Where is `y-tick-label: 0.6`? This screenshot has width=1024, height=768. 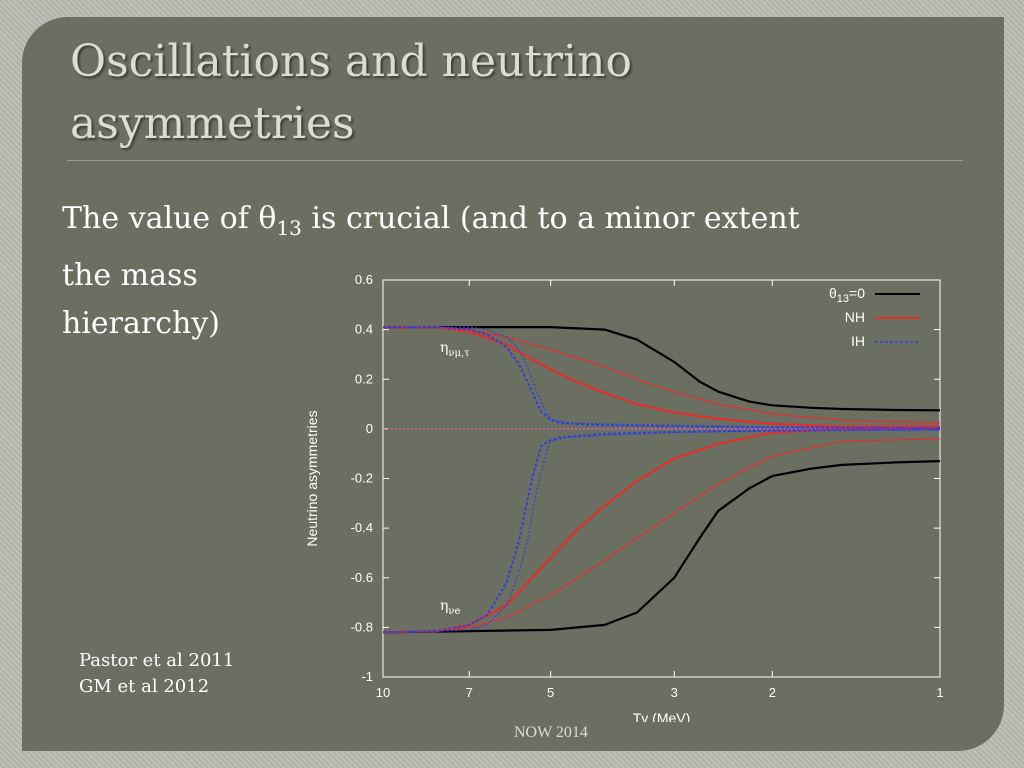 y-tick-label: 0.6 is located at coordinates (364, 279).